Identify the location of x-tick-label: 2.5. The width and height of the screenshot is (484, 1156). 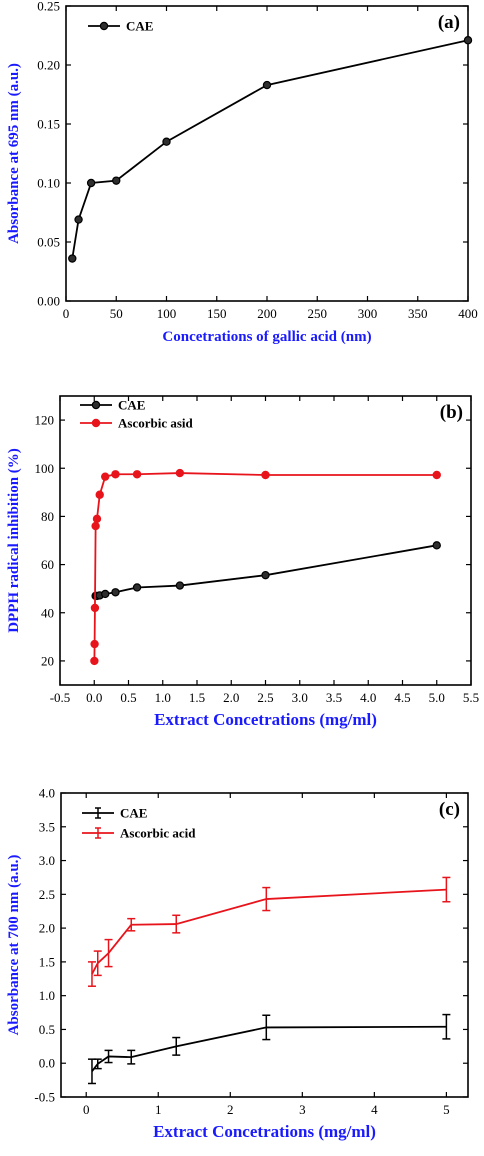
(265, 697).